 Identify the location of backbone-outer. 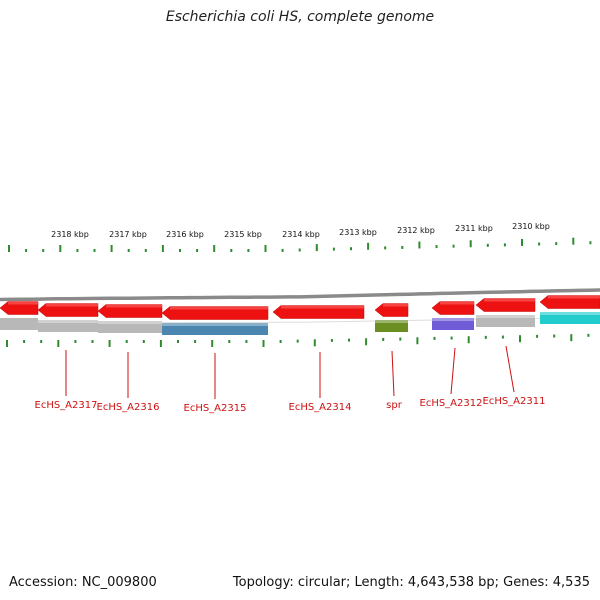
(300, 295).